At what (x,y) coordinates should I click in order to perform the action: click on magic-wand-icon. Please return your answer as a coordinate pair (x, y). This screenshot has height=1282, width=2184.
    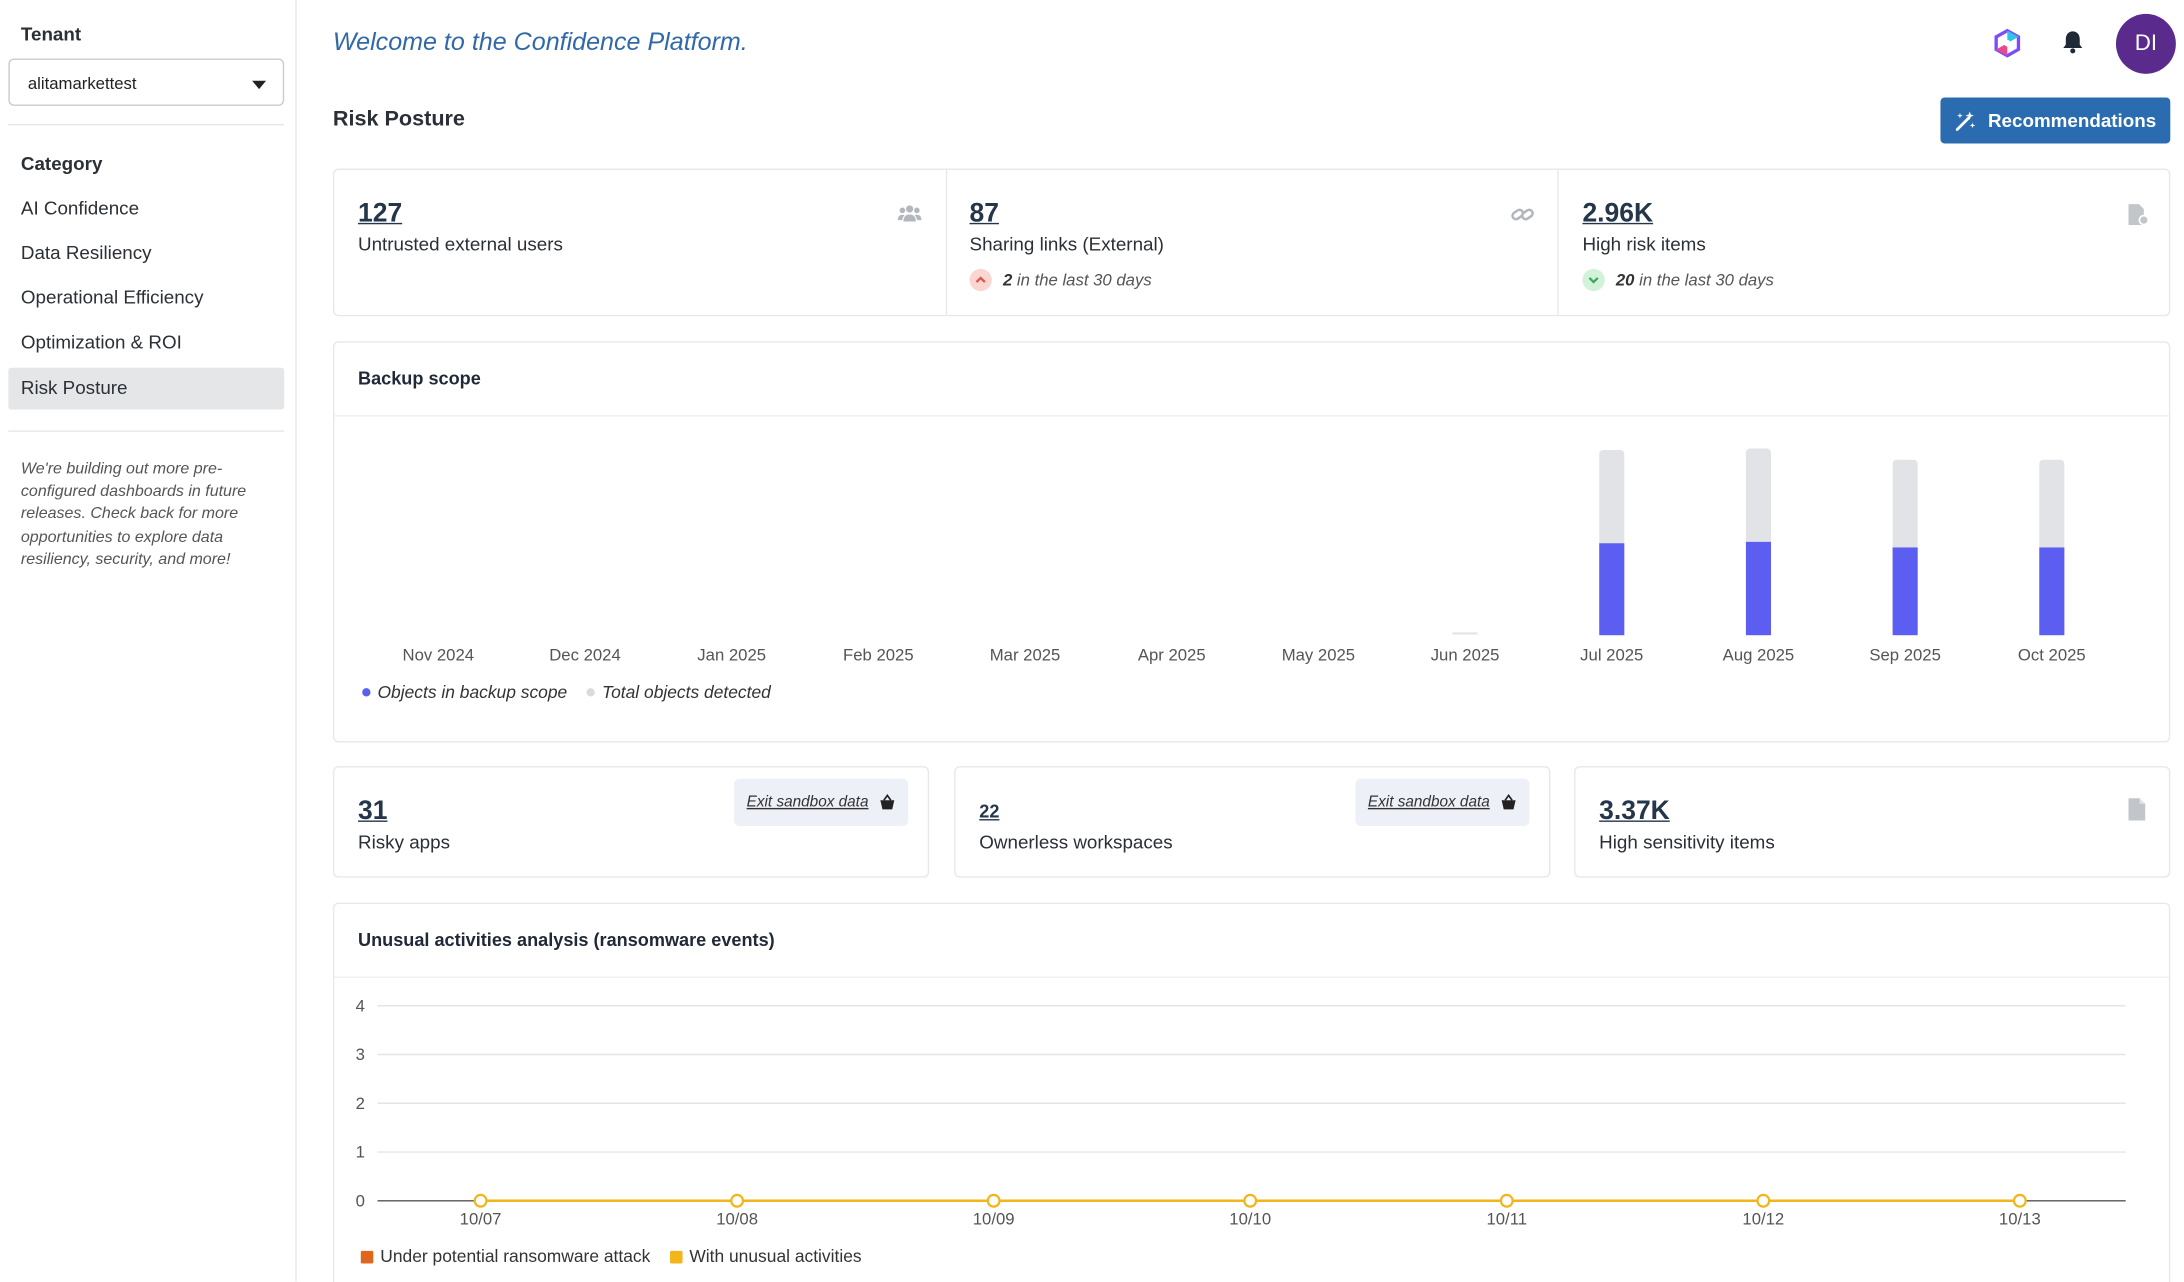
    Looking at the image, I should click on (1965, 120).